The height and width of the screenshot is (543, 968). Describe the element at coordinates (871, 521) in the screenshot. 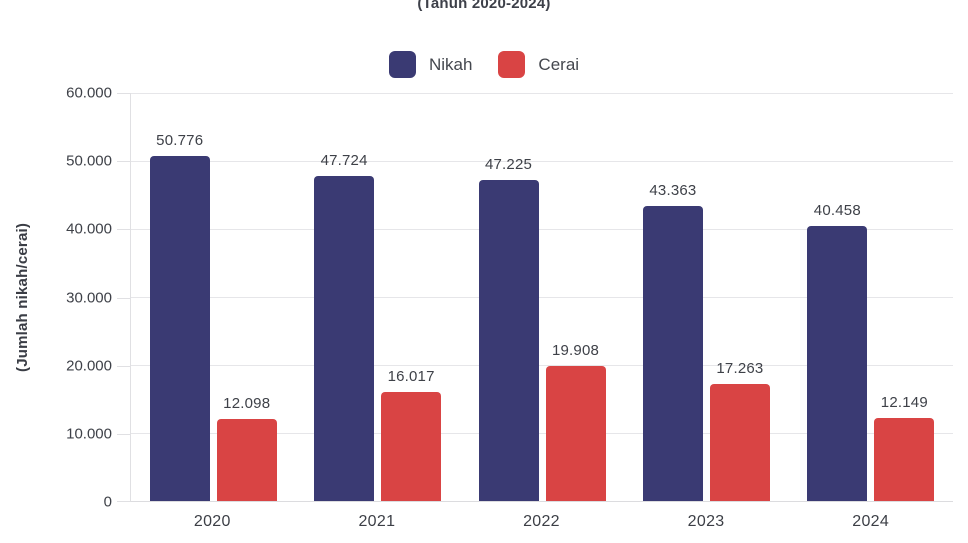

I see `x-axis-label-2024: 2024` at that location.